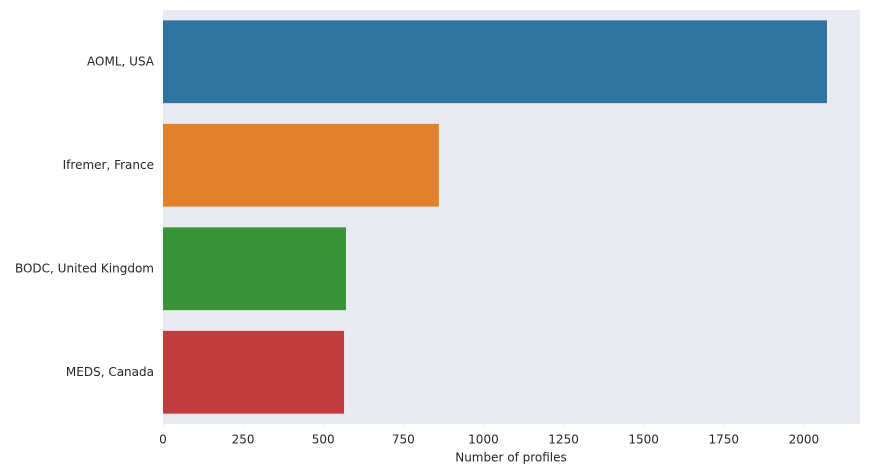  I want to click on x-tick-label: 1000, so click(483, 440).